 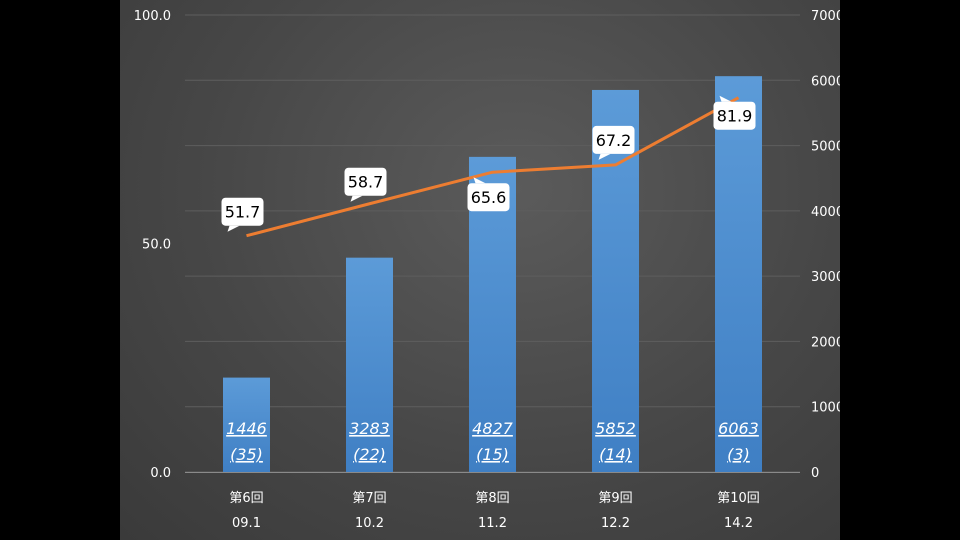 What do you see at coordinates (825, 342) in the screenshot?
I see `right-axis-tick-label: 2000` at bounding box center [825, 342].